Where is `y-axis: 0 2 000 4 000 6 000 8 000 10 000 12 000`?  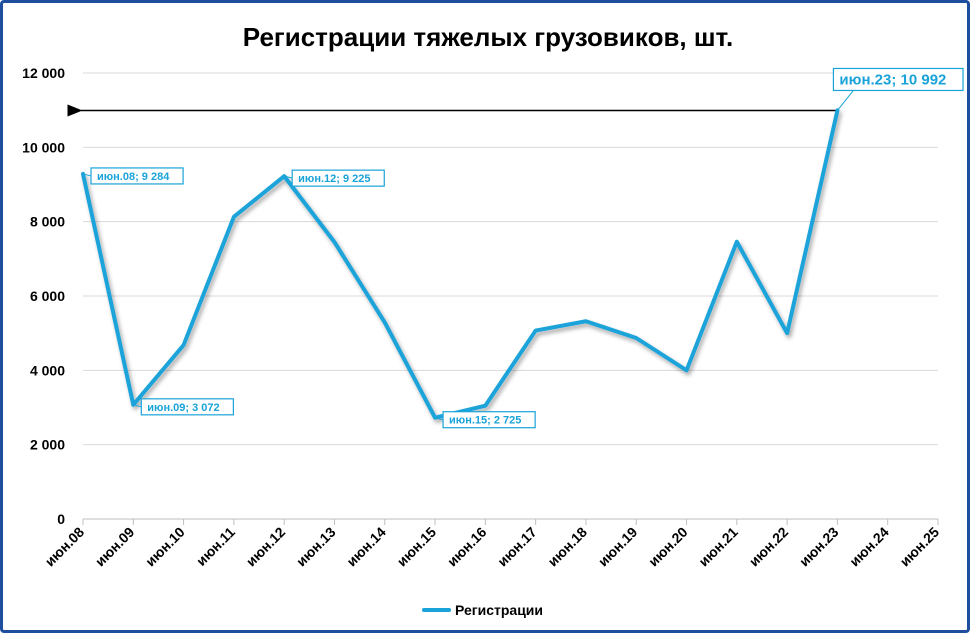 y-axis: 0 2 000 4 000 6 000 8 000 10 000 12 000 is located at coordinates (43, 296).